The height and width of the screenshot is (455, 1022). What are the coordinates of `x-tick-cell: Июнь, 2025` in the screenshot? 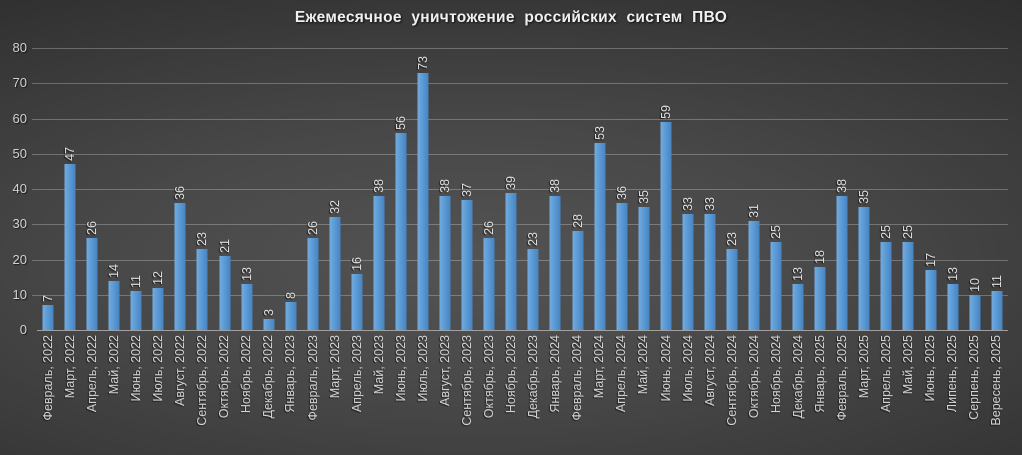 It's located at (931, 394).